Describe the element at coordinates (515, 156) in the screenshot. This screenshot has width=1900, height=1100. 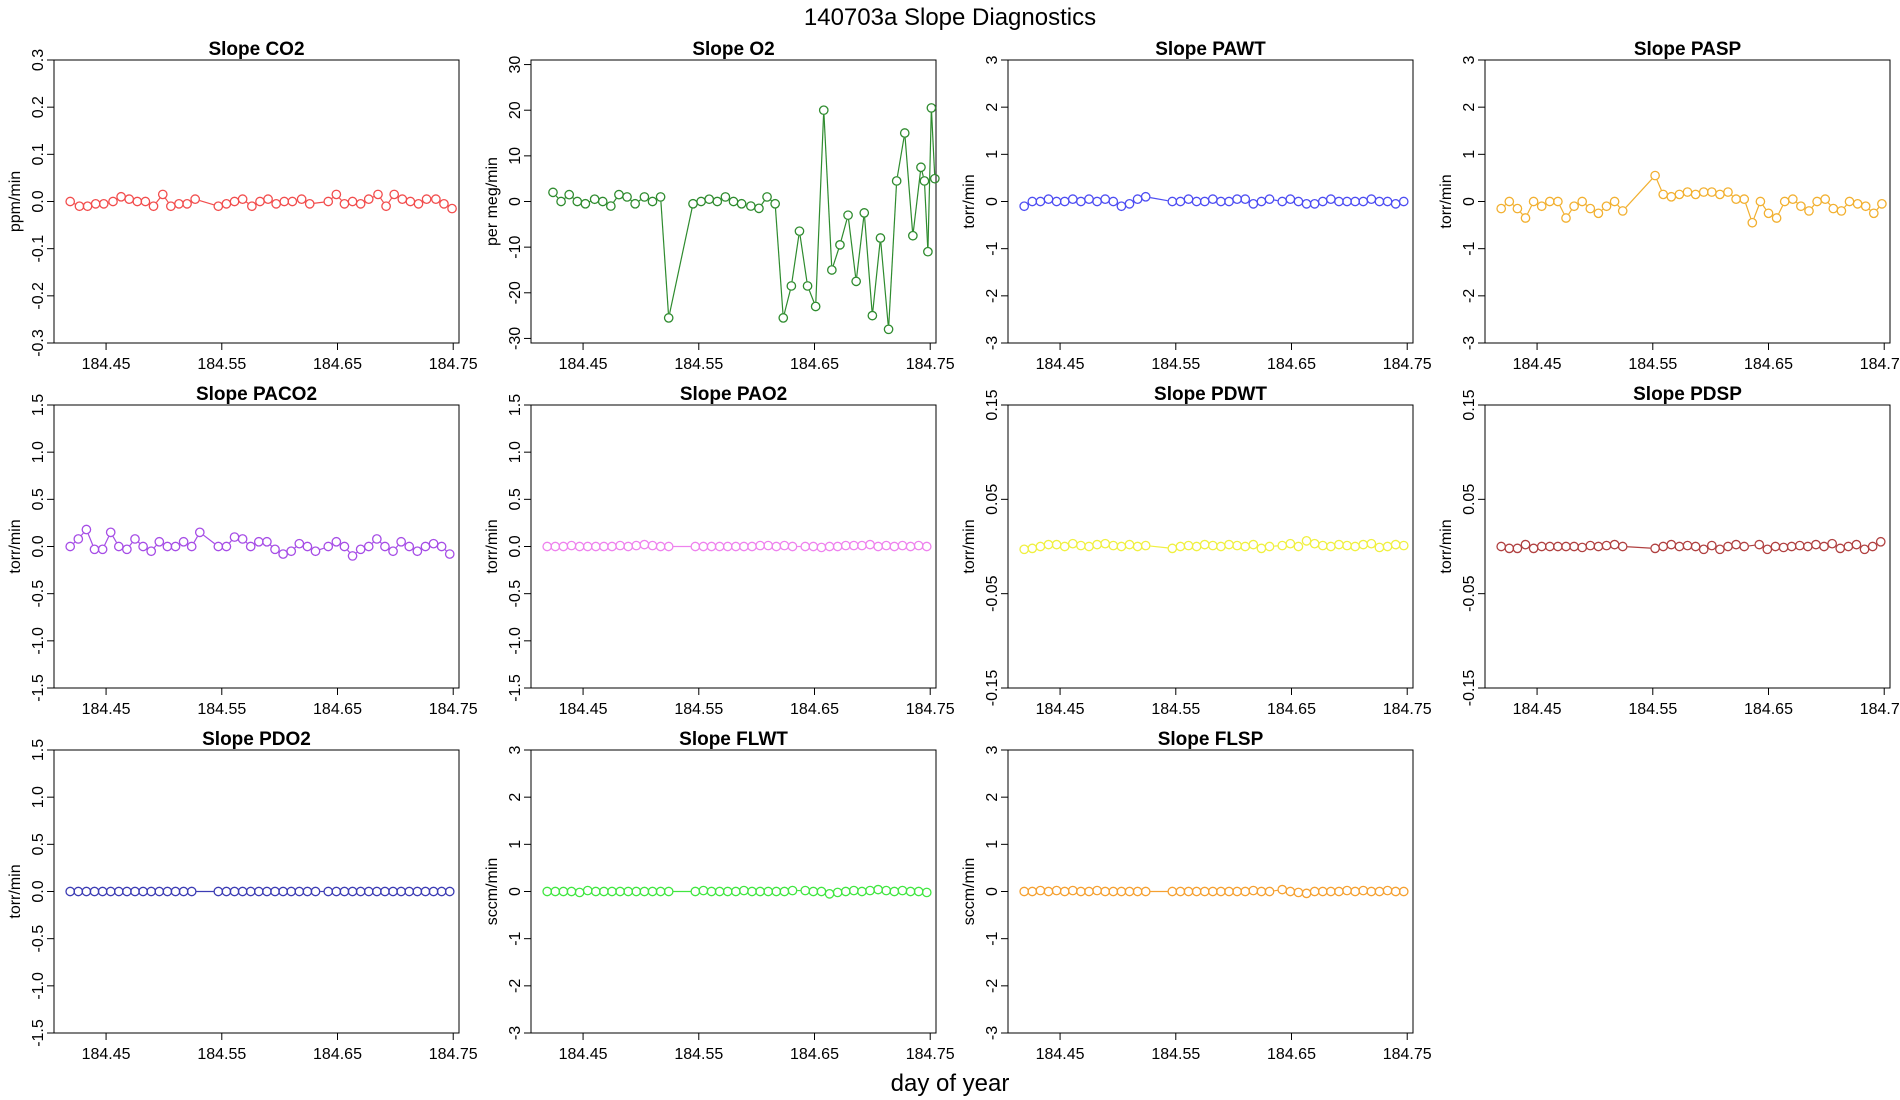
I see `y-tick-label: 10` at that location.